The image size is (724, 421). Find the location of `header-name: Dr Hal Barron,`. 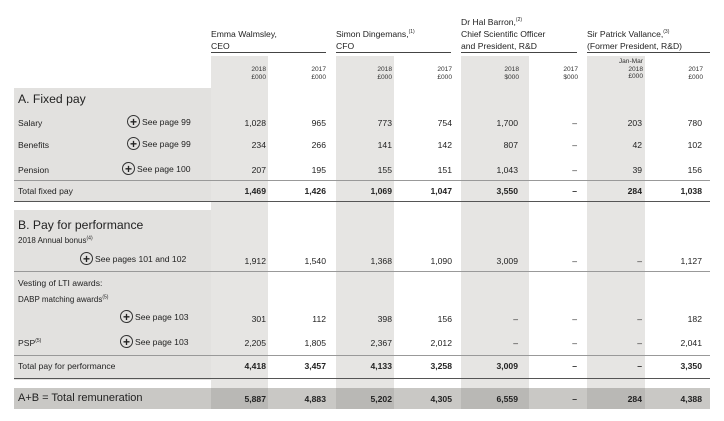

header-name: Dr Hal Barron, is located at coordinates (488, 22).